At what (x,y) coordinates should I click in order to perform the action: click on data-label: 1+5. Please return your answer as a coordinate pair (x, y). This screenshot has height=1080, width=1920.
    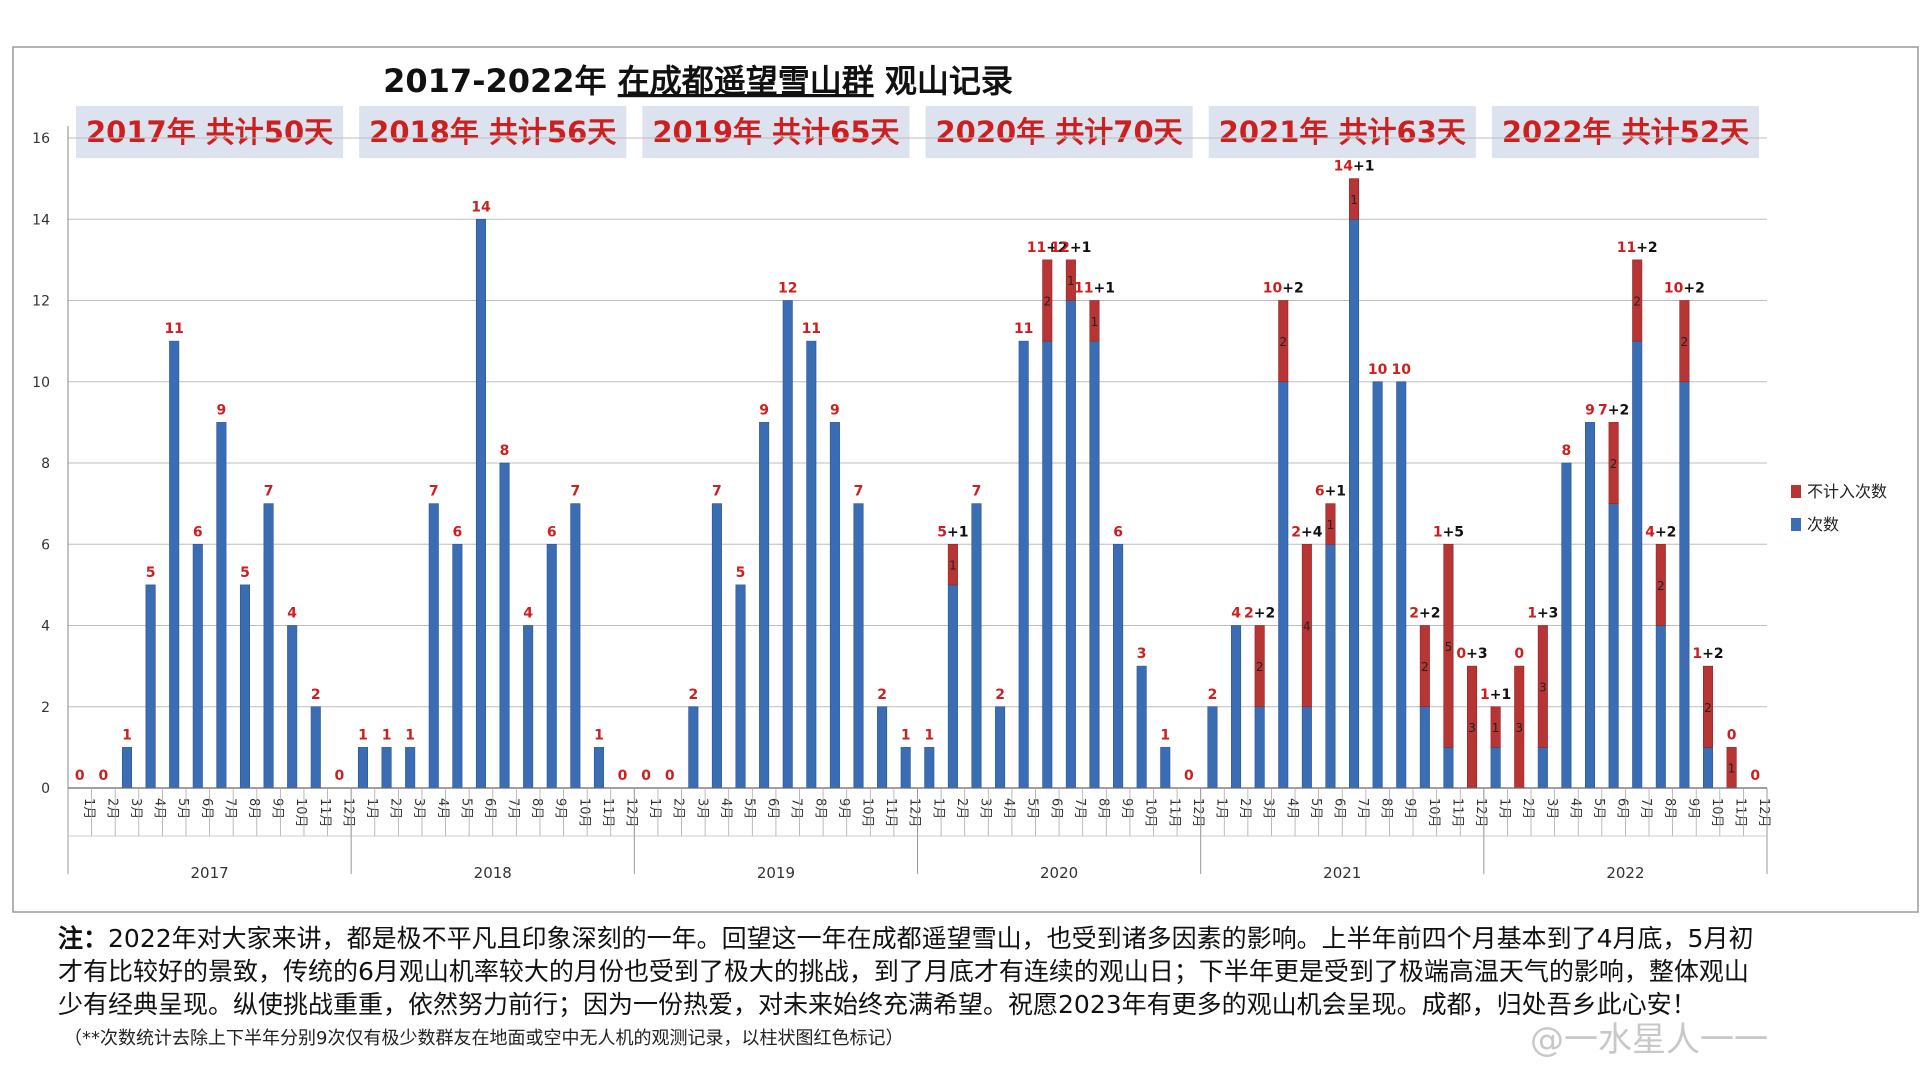
    Looking at the image, I should click on (1448, 532).